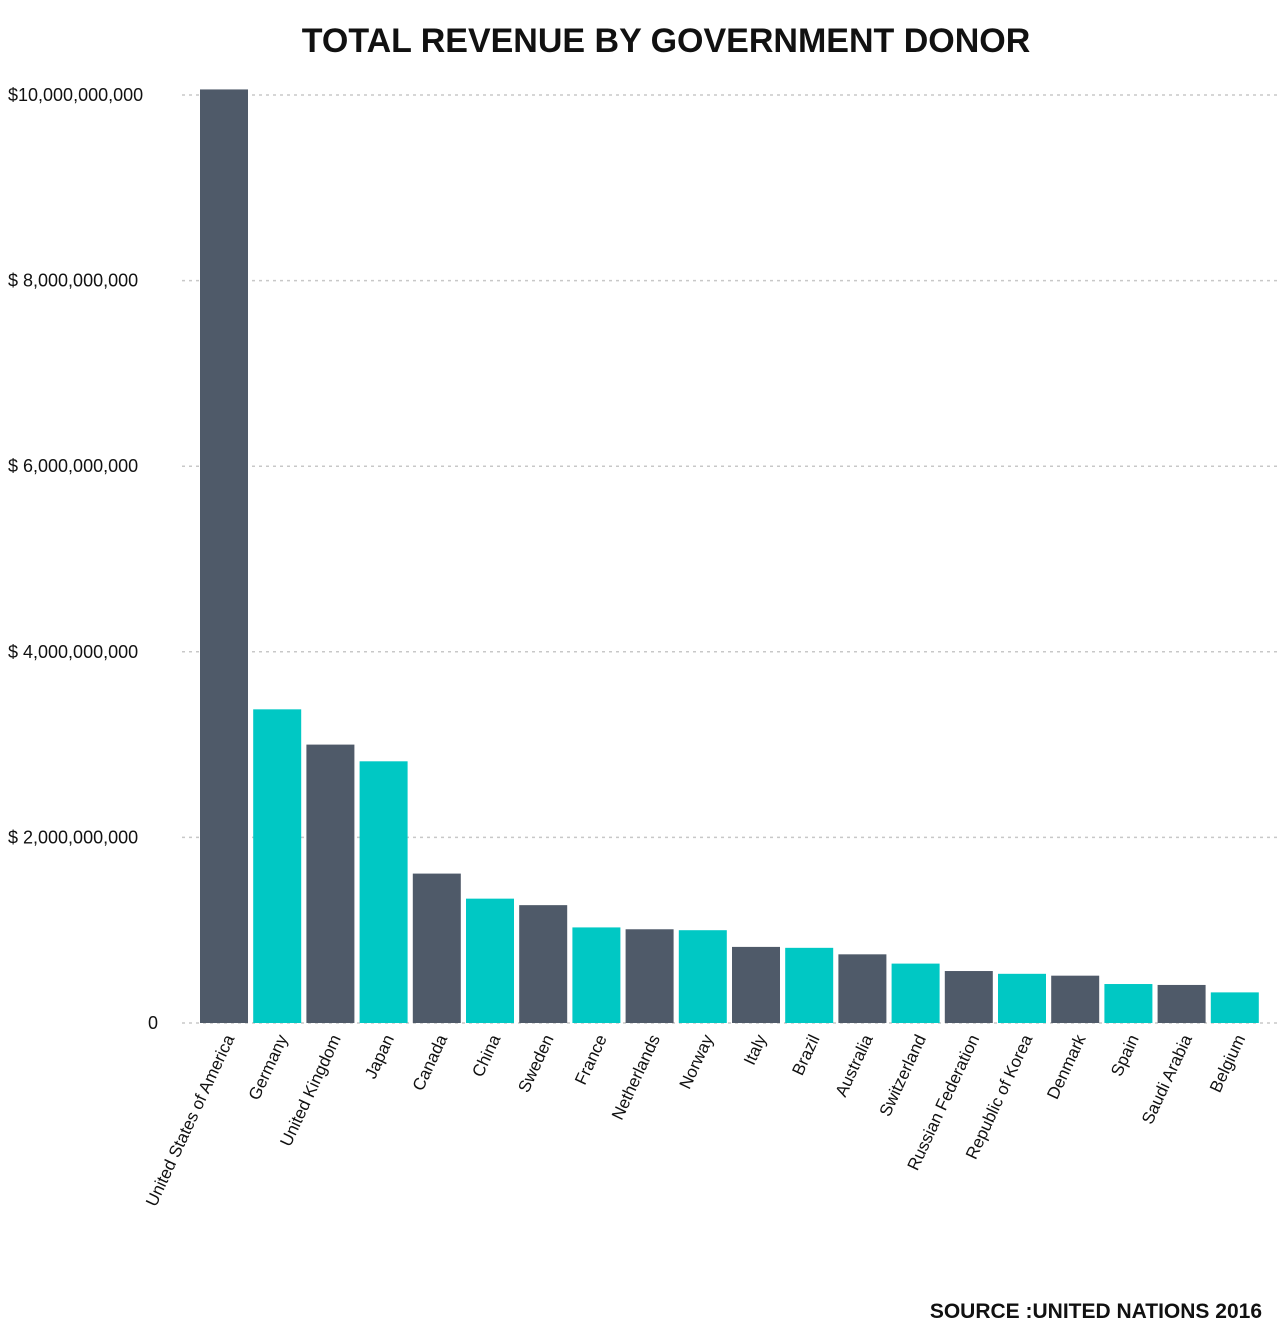 This screenshot has height=1333, width=1280. I want to click on x-tick-label: Netherlands, so click(636, 1077).